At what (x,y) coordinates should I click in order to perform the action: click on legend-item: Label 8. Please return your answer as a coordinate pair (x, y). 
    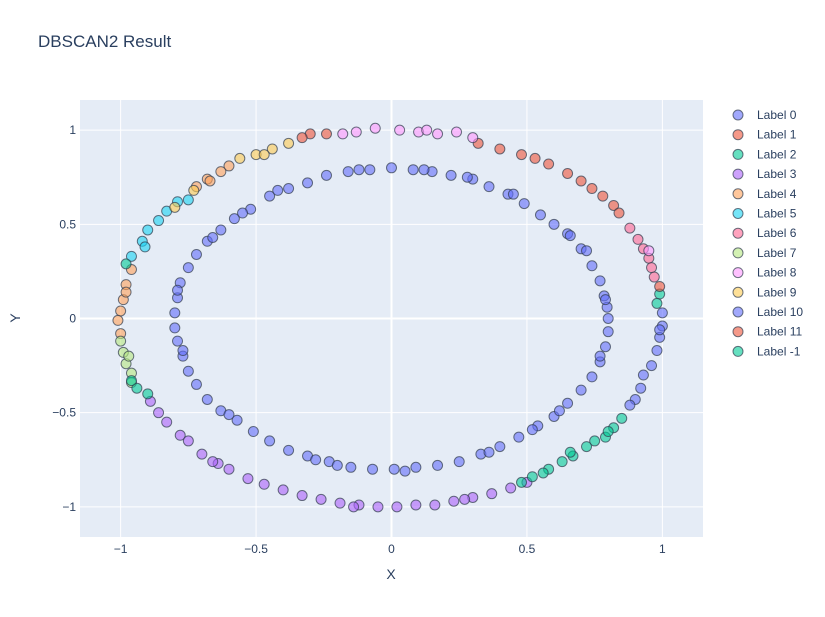
    Looking at the image, I should click on (764, 273).